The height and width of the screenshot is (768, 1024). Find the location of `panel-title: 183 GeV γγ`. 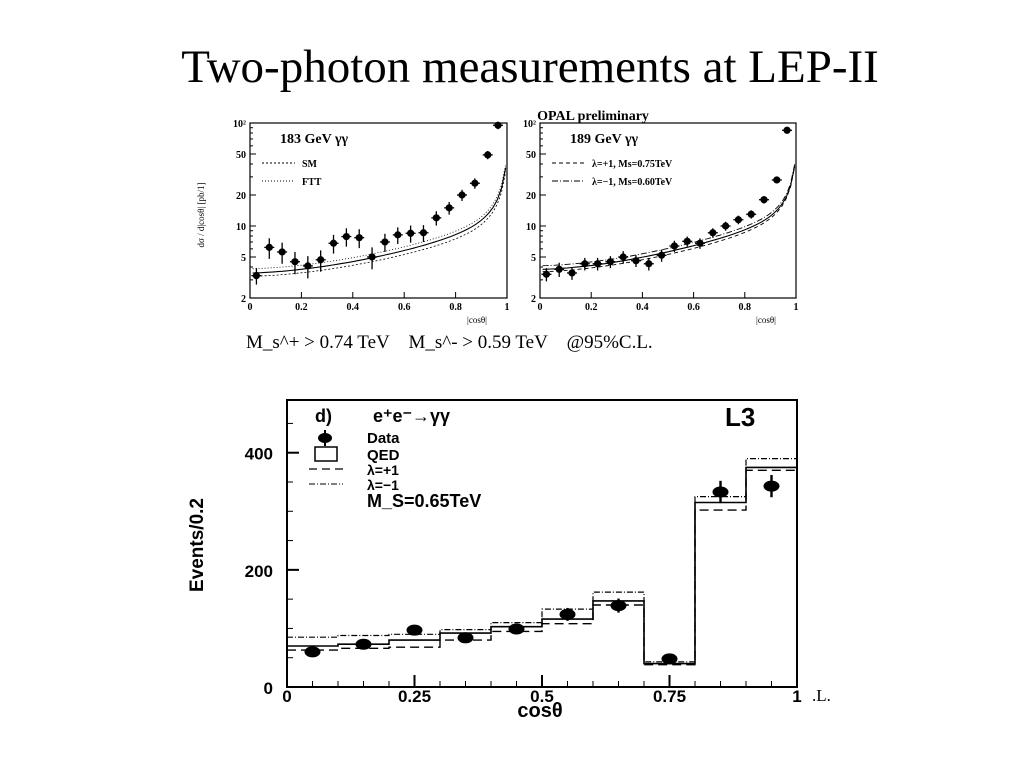

panel-title: 183 GeV γγ is located at coordinates (314, 139).